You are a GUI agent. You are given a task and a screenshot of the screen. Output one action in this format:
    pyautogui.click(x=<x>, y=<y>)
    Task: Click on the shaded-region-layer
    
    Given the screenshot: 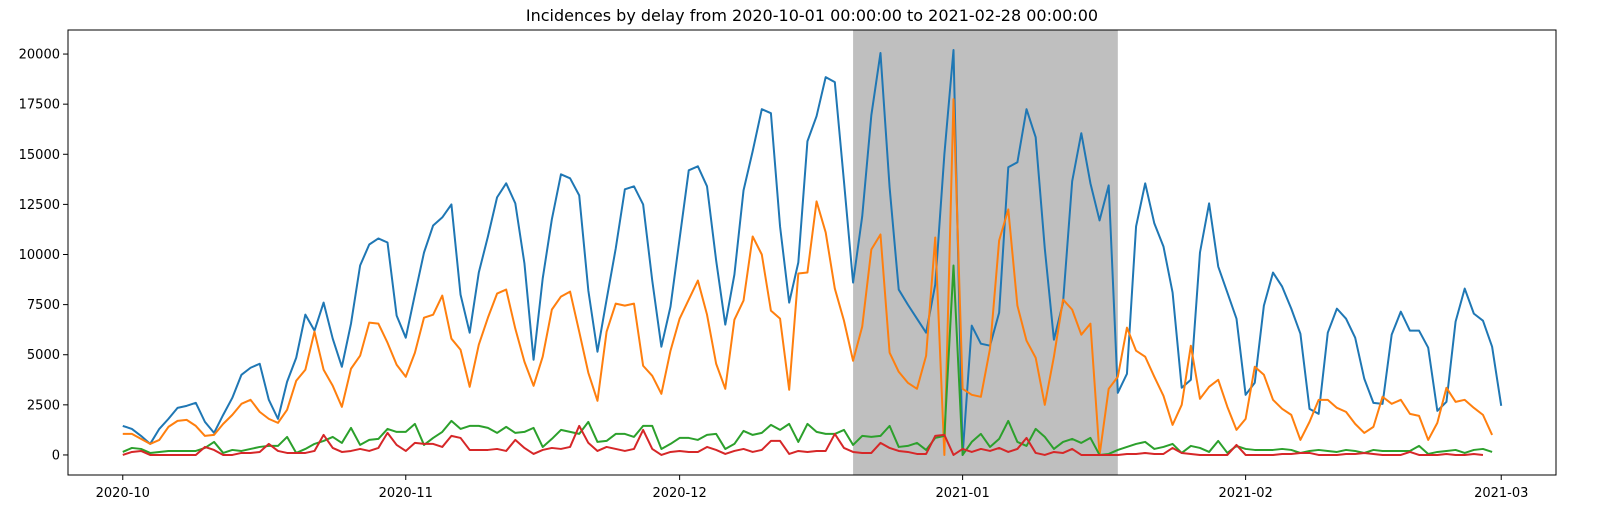 What is the action you would take?
    pyautogui.click(x=985, y=252)
    